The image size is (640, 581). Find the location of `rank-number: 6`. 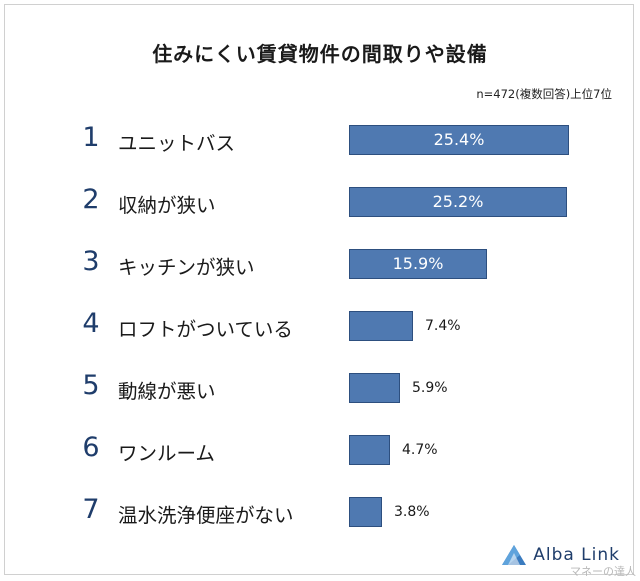

rank-number: 6 is located at coordinates (91, 447).